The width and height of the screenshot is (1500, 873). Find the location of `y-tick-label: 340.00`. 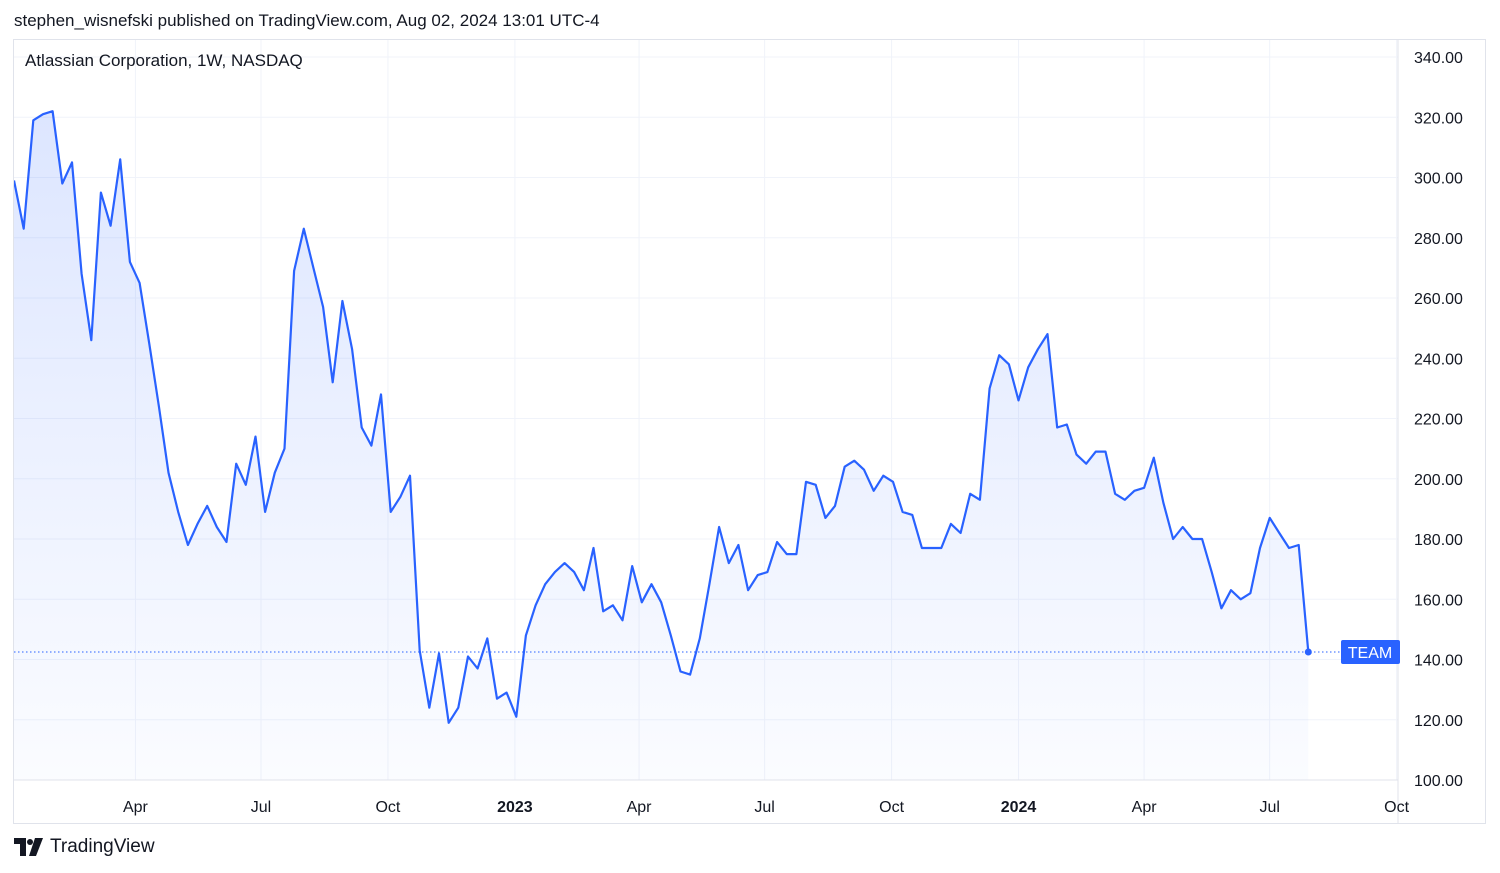

y-tick-label: 340.00 is located at coordinates (1438, 58).